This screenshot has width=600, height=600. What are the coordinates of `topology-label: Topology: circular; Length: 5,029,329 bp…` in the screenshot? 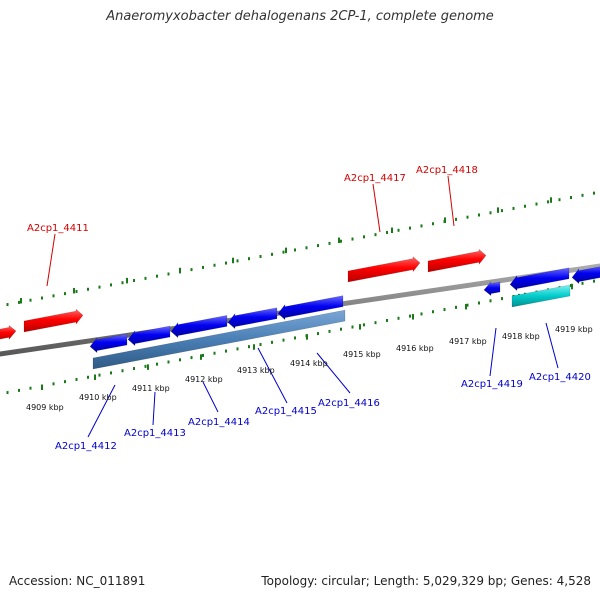 It's located at (426, 581).